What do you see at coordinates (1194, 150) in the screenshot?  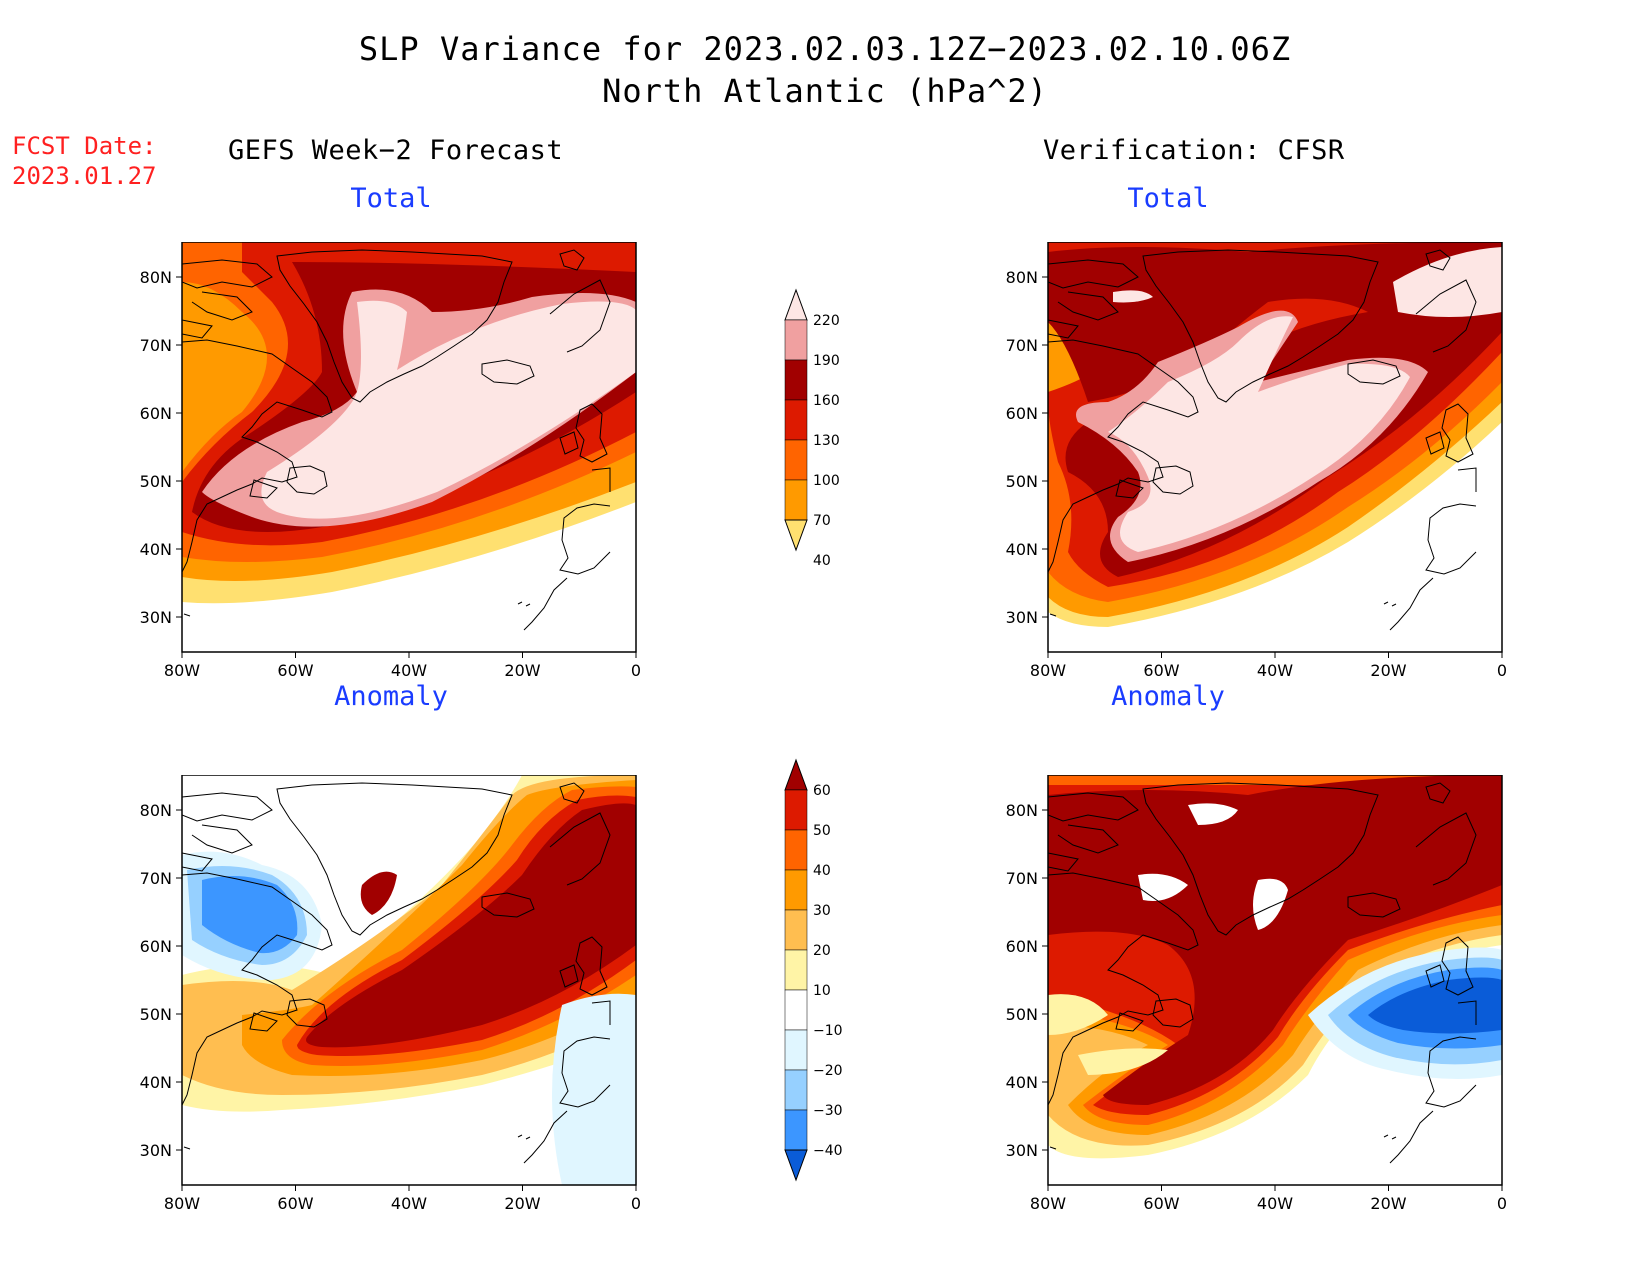 I see `cfsr-column-title: Verification: CFSR` at bounding box center [1194, 150].